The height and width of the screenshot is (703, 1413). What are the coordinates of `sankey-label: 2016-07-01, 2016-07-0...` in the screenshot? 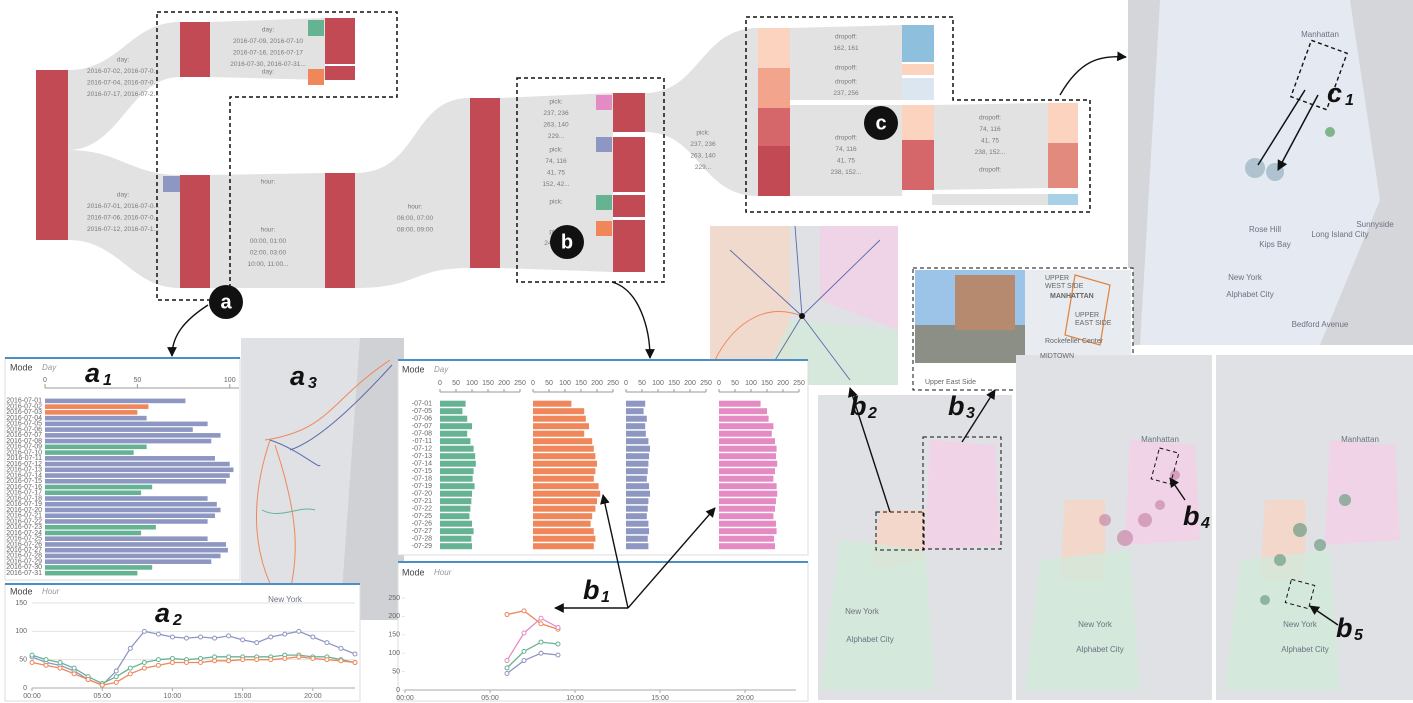 It's located at (123, 206).